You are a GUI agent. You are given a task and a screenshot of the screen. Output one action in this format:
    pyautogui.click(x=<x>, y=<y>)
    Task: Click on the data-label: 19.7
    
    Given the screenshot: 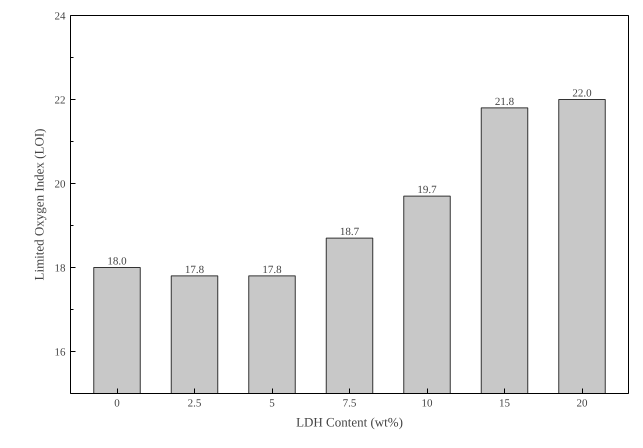 What is the action you would take?
    pyautogui.click(x=427, y=190)
    